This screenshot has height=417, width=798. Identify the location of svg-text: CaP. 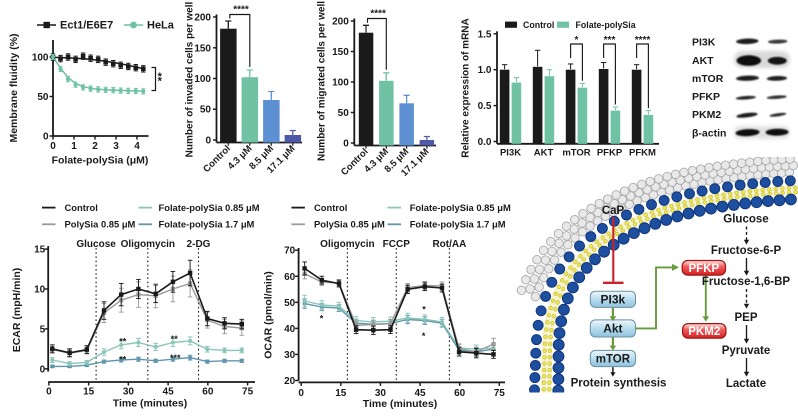
(613, 211).